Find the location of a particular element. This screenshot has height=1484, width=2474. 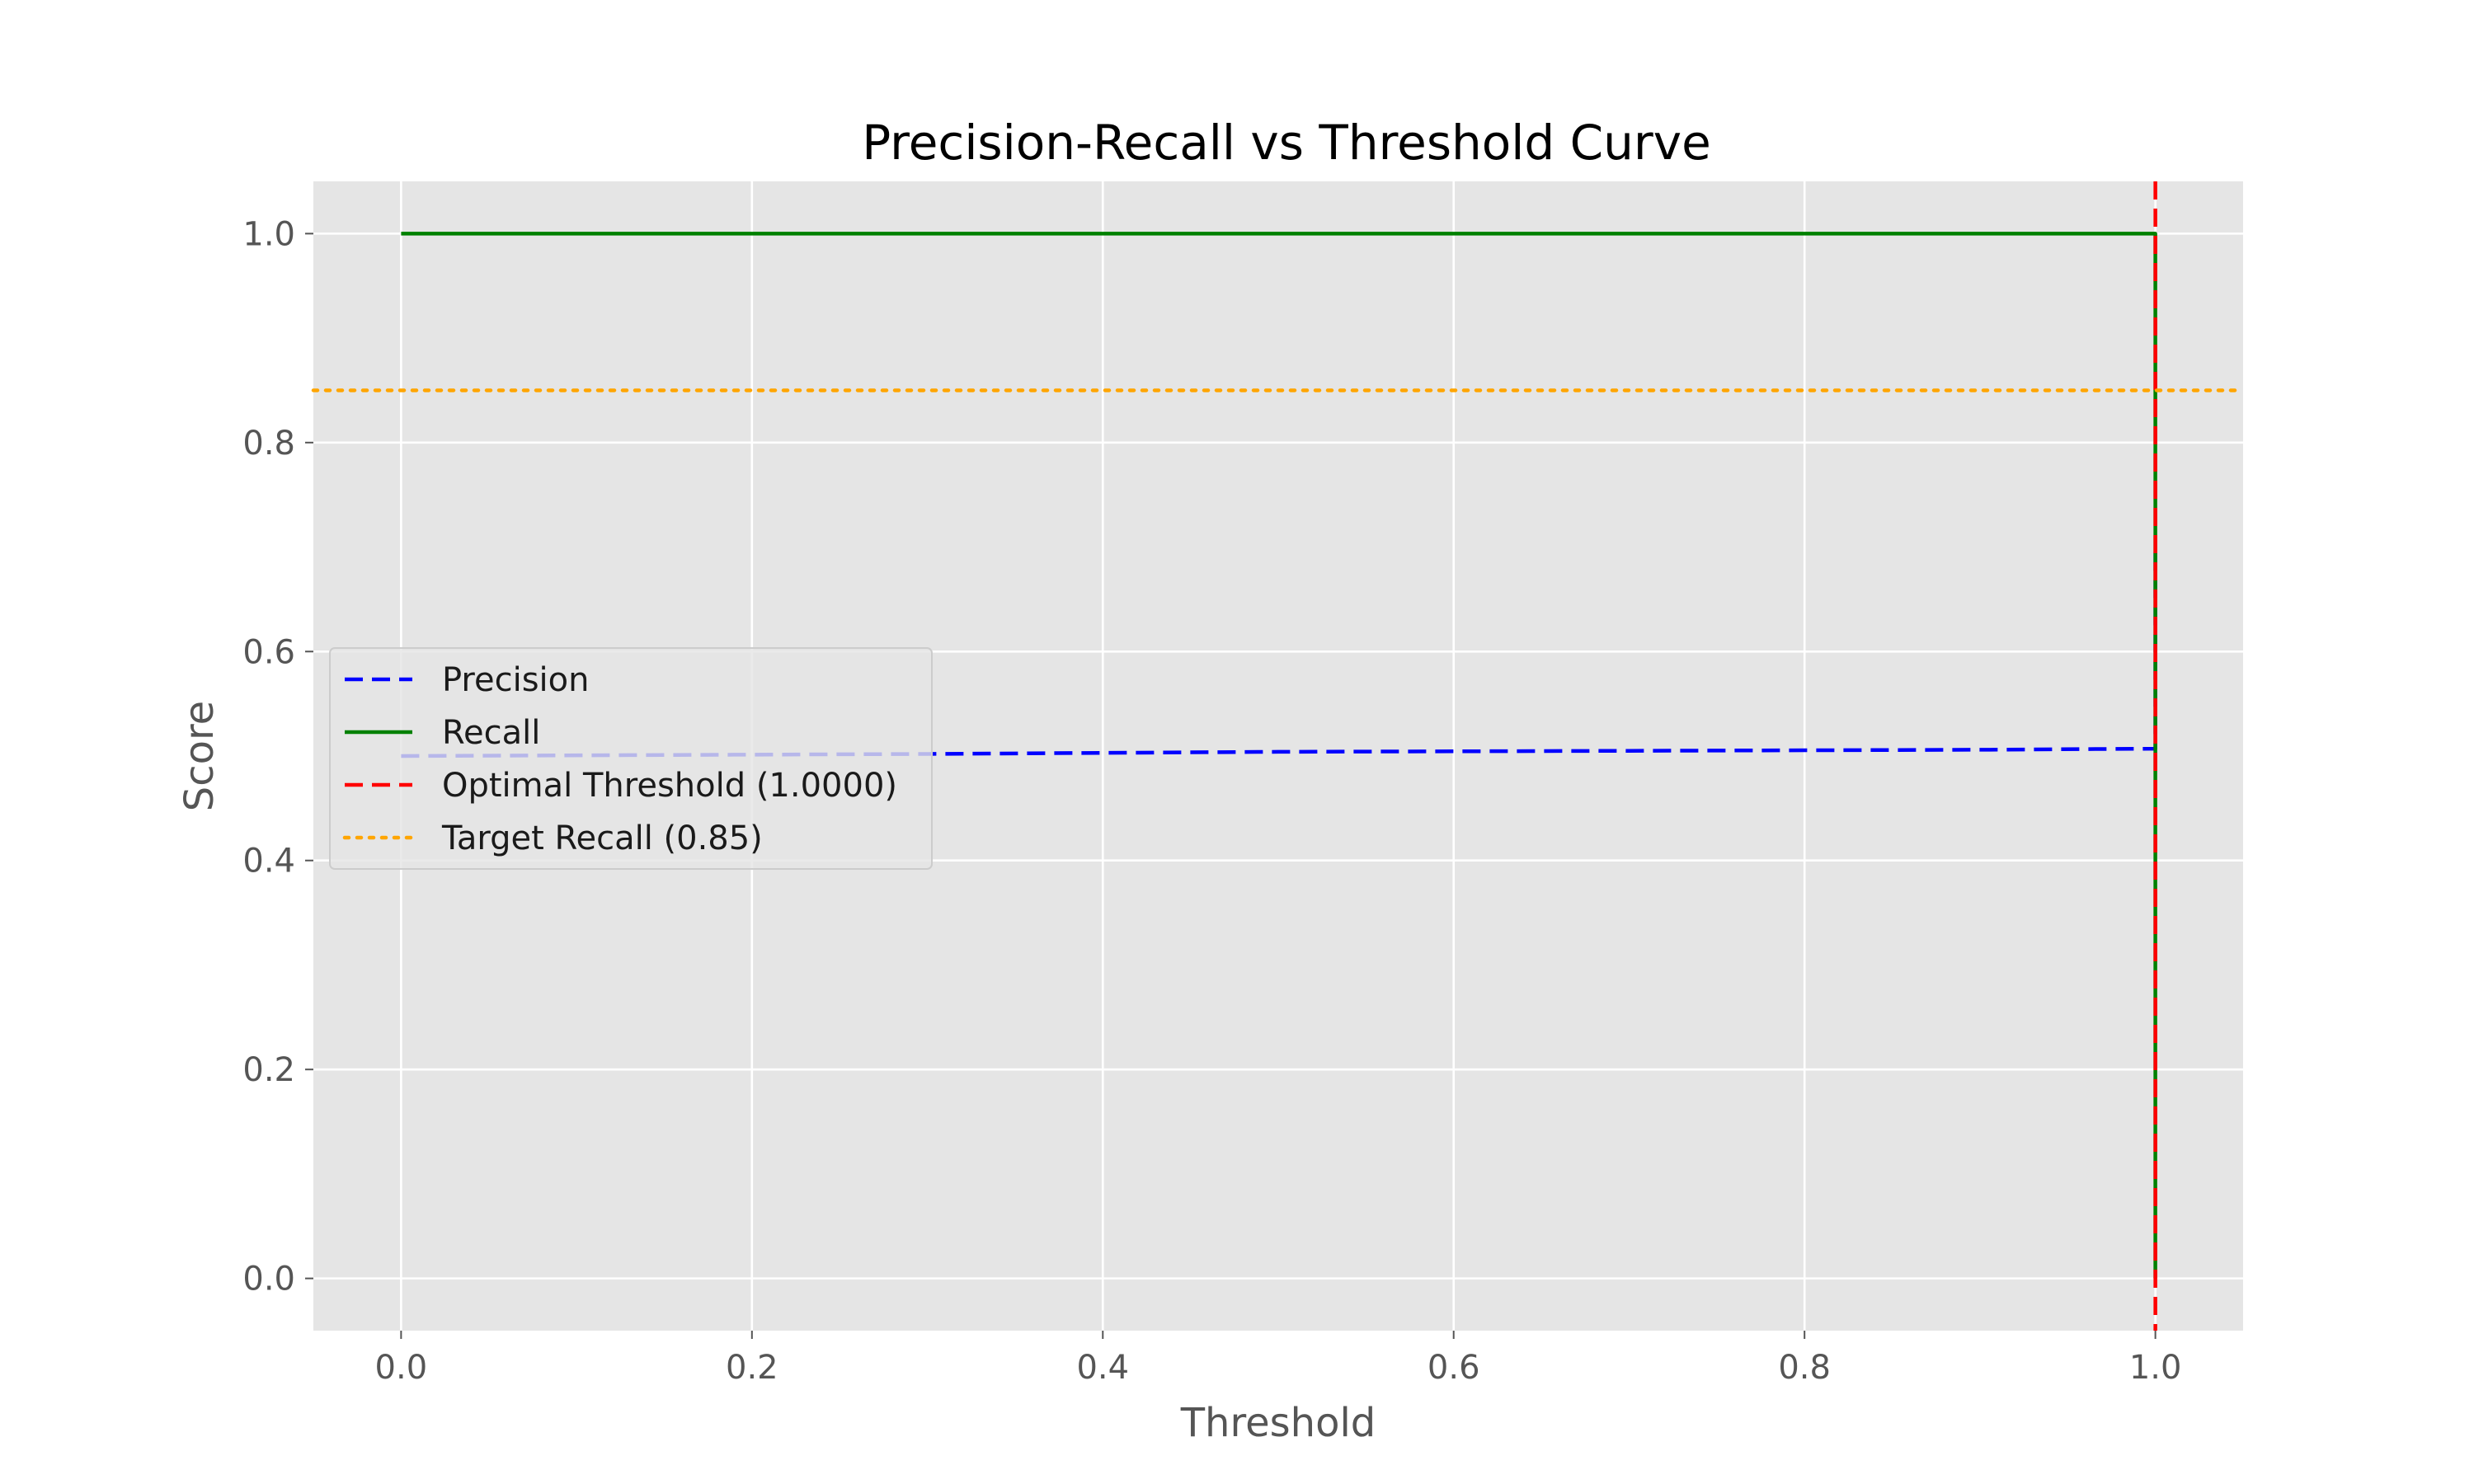

y-tick-label: 0.0 is located at coordinates (268, 1279).